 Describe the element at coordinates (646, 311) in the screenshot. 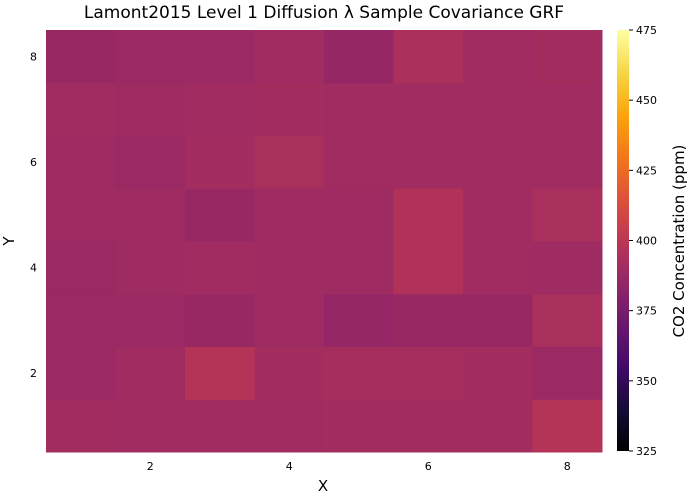

I see `colorbar-tick-label: 375` at that location.